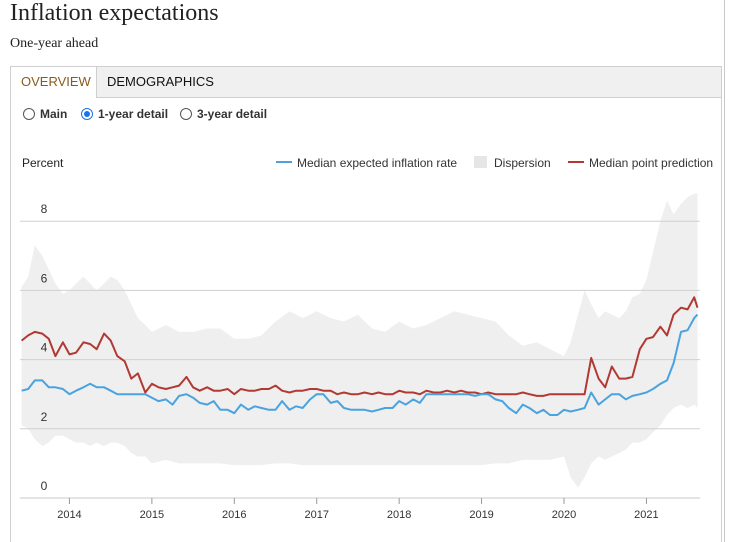  I want to click on legend-label-dispersion: Dispersion, so click(522, 163).